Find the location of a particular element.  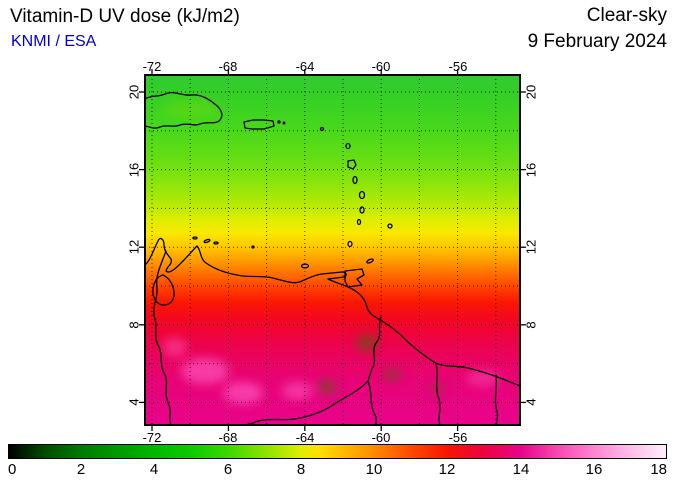

lat-tick-label-left: 20 is located at coordinates (134, 92).